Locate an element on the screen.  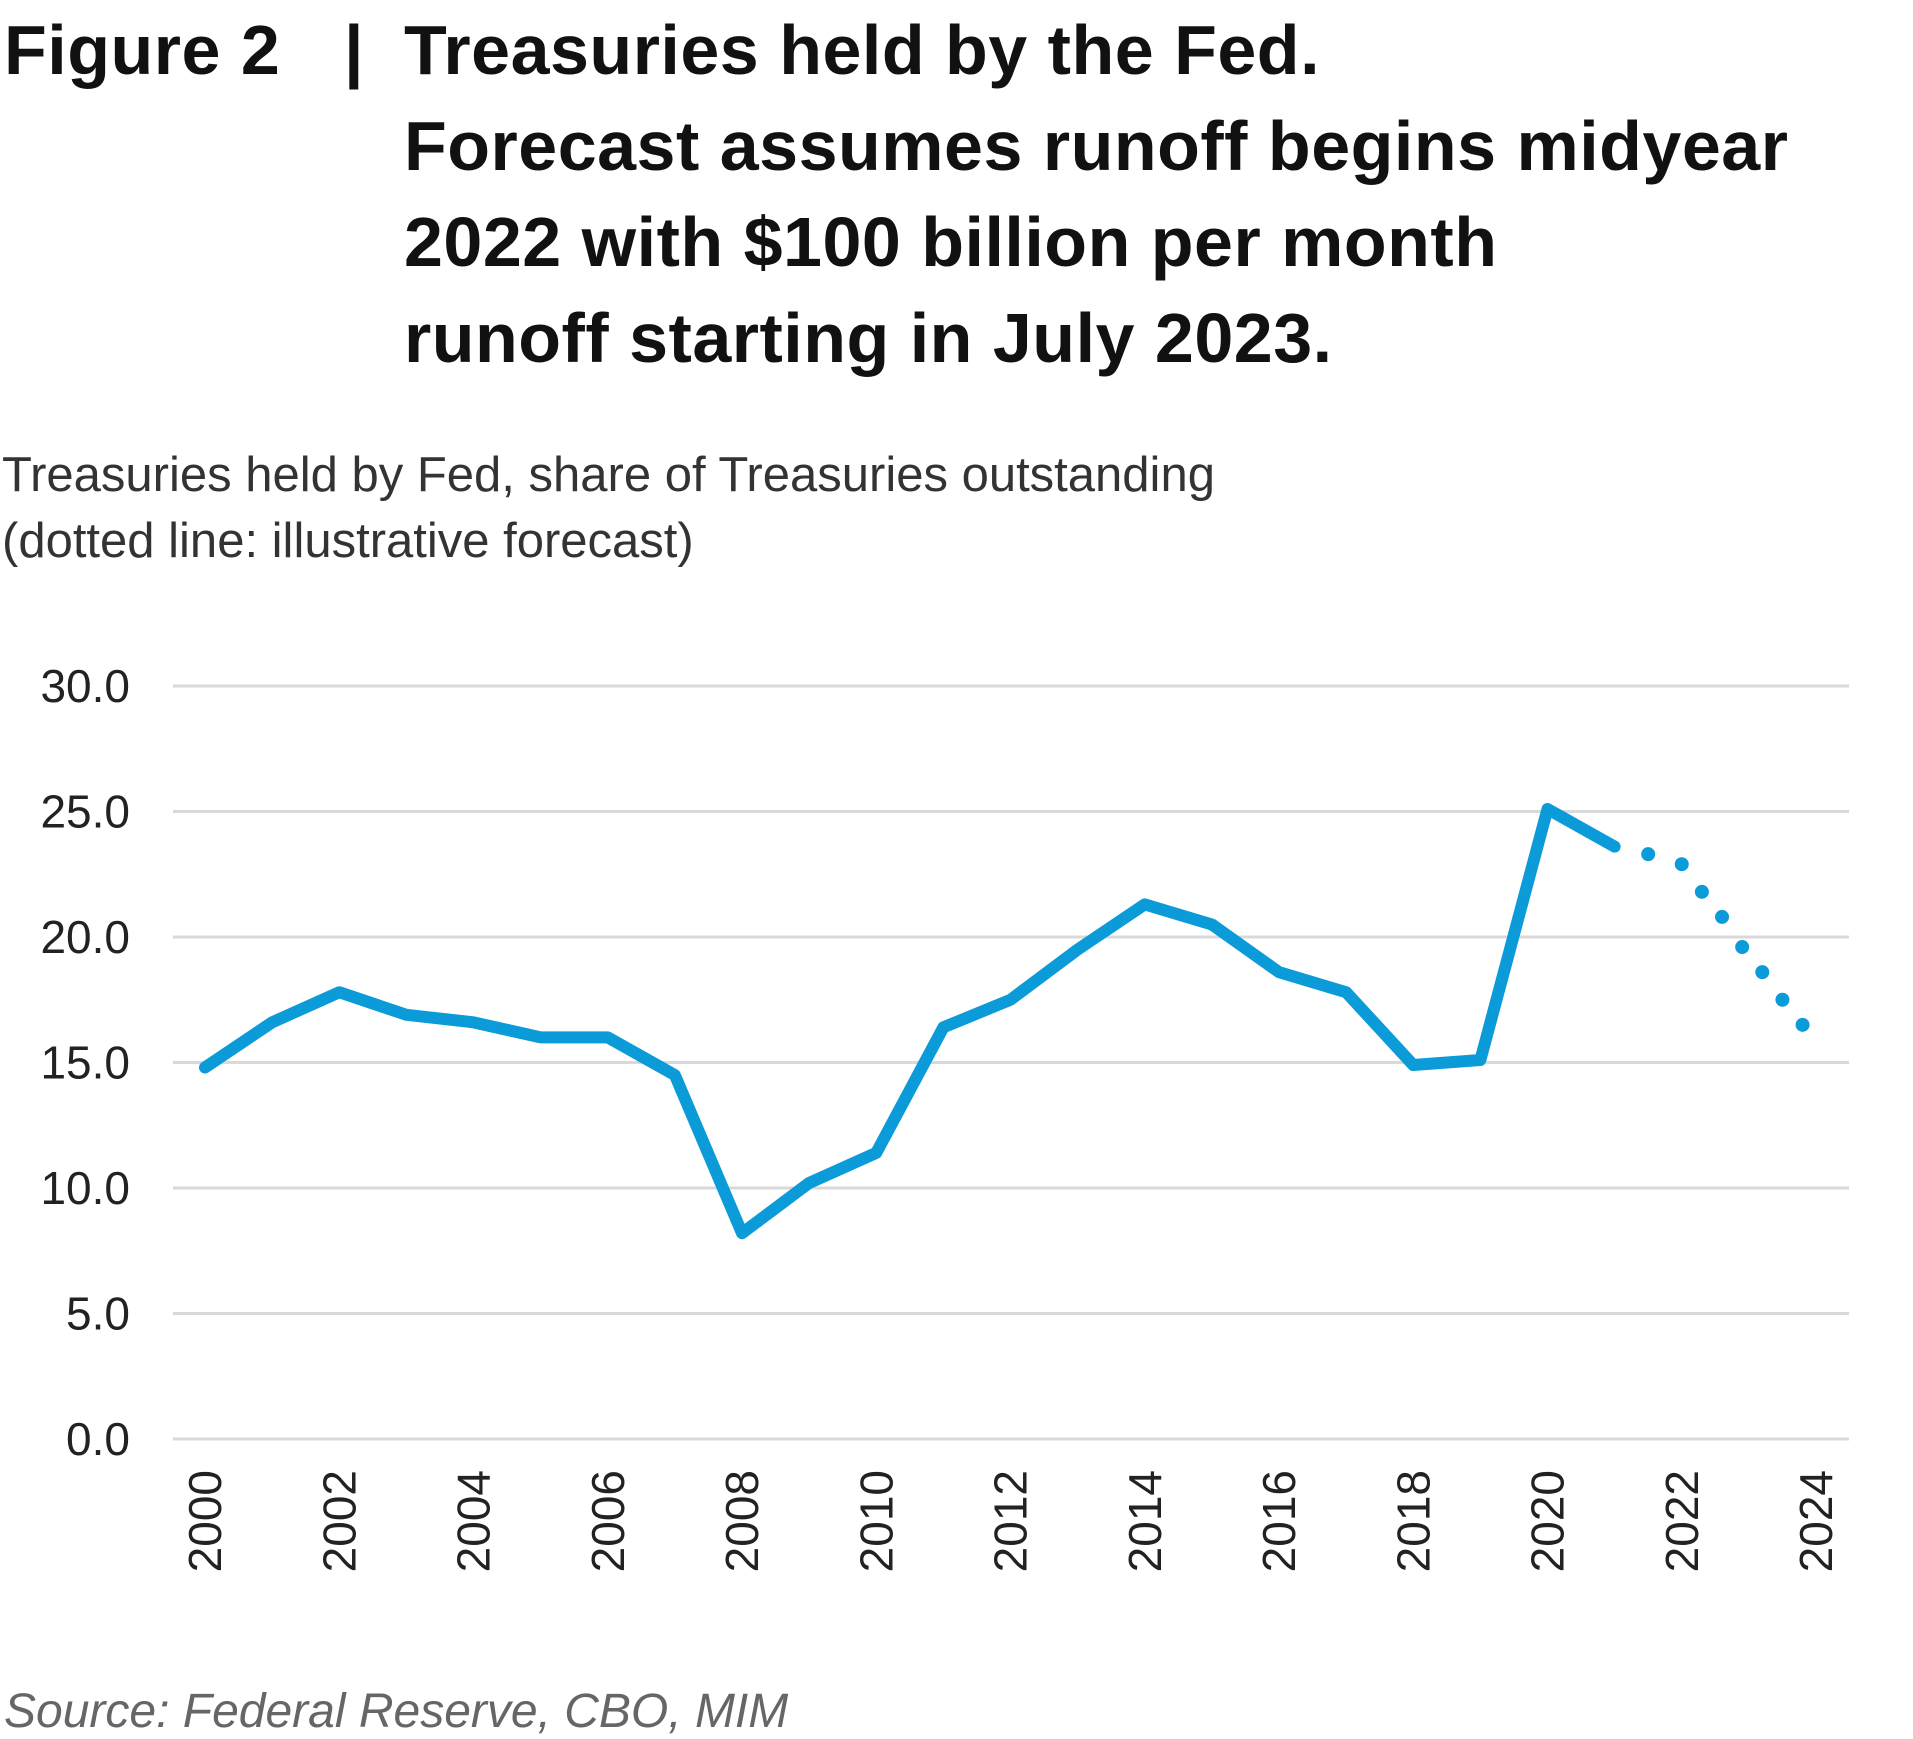
title-line: 2022 with $100 billion per month is located at coordinates (951, 242).